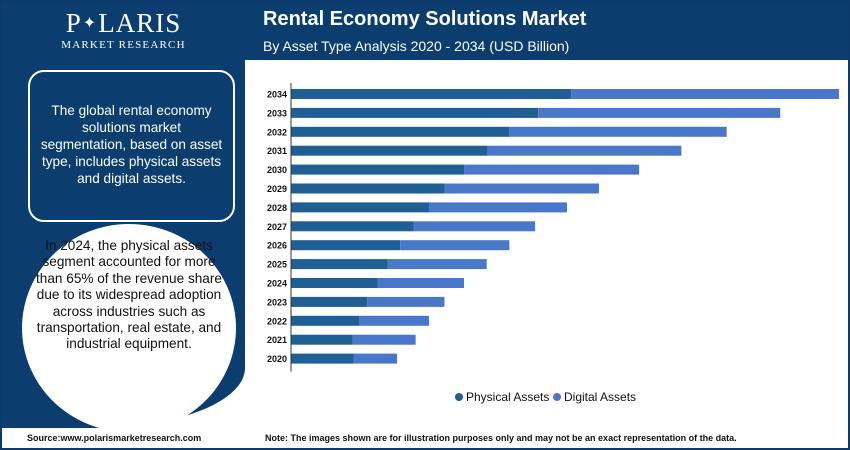 Image resolution: width=850 pixels, height=450 pixels. Describe the element at coordinates (73, 23) in the screenshot. I see `logo-name-left: P` at that location.